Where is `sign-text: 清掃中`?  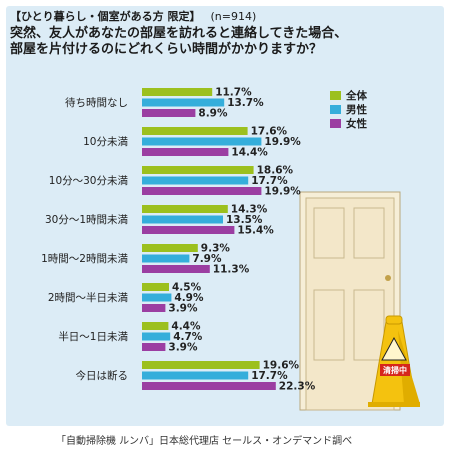 sign-text: 清掃中 is located at coordinates (395, 370).